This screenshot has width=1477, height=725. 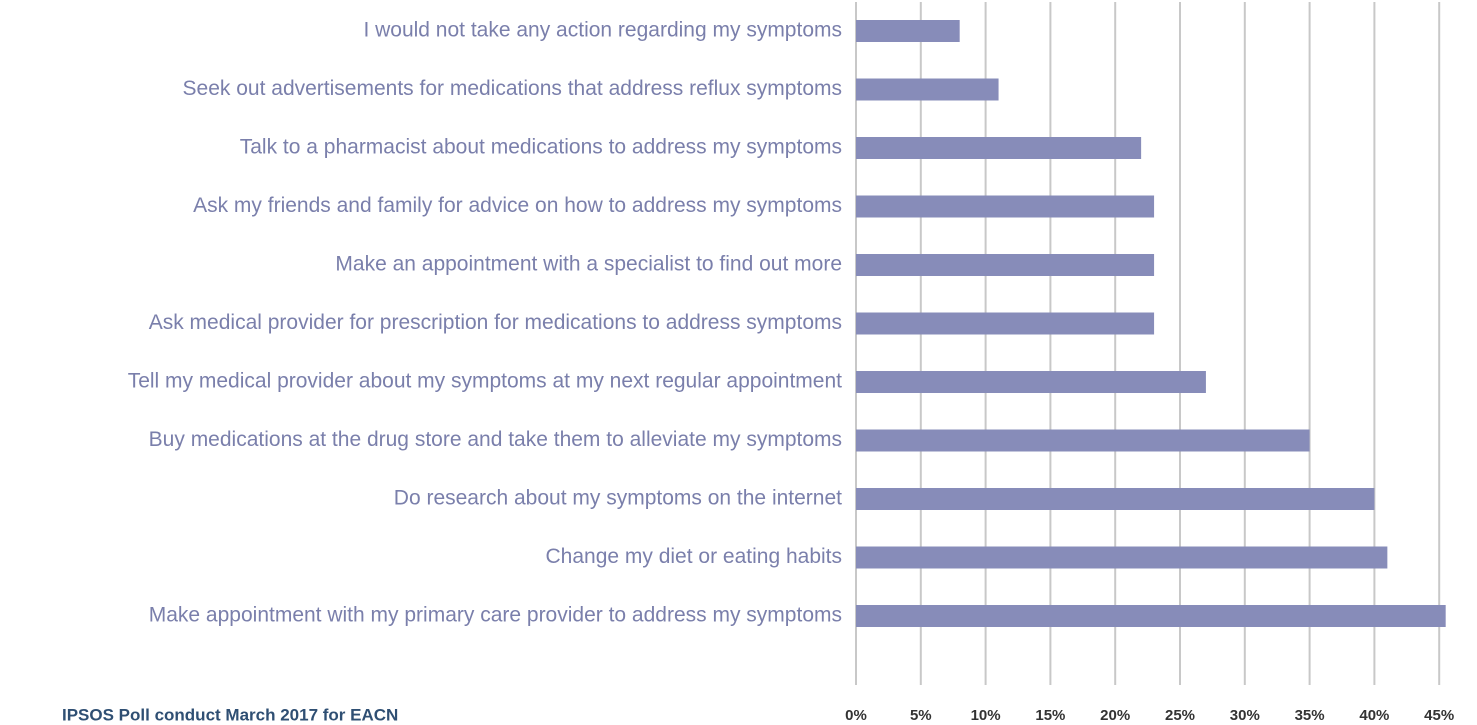 What do you see at coordinates (1374, 715) in the screenshot?
I see `x-tick-label: 40%` at bounding box center [1374, 715].